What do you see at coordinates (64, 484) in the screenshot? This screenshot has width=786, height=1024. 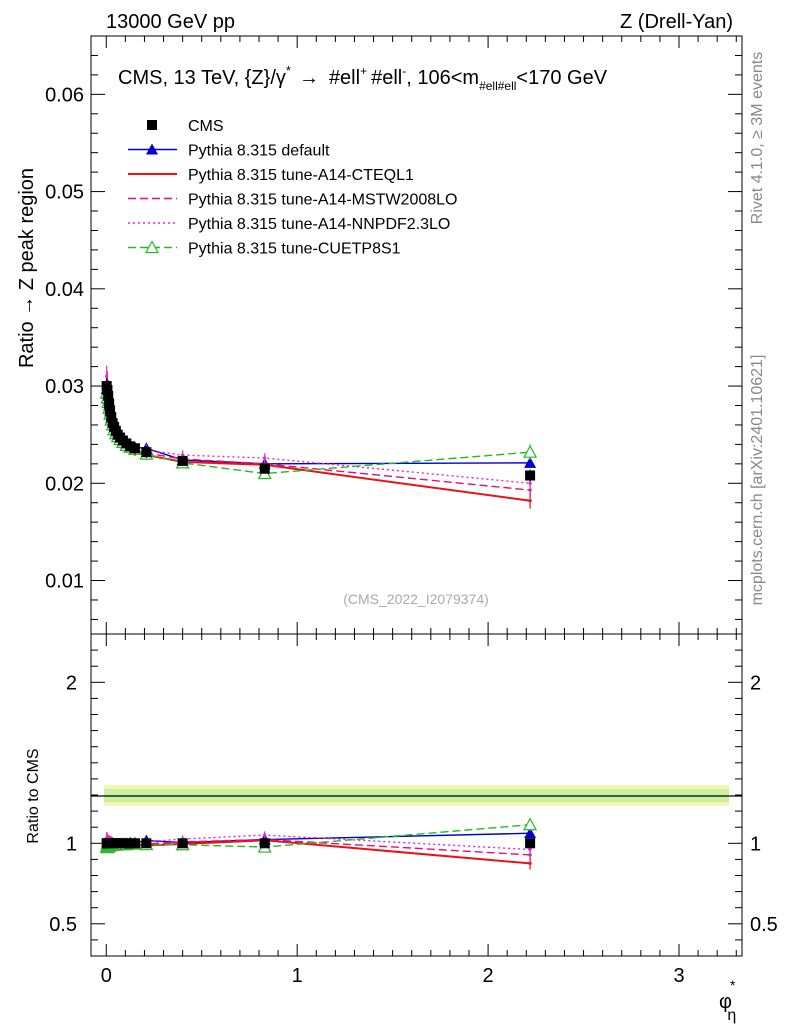 I see `y-tick-label: 0.02` at bounding box center [64, 484].